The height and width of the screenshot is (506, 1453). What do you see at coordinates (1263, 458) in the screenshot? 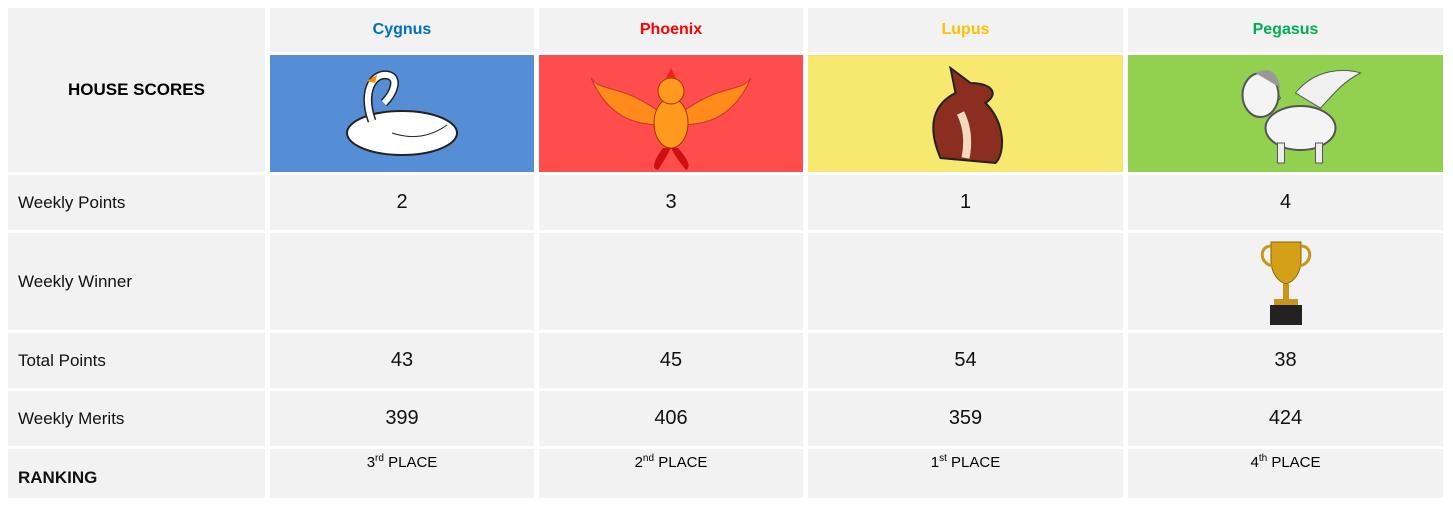
I see `place-suffix: th` at bounding box center [1263, 458].